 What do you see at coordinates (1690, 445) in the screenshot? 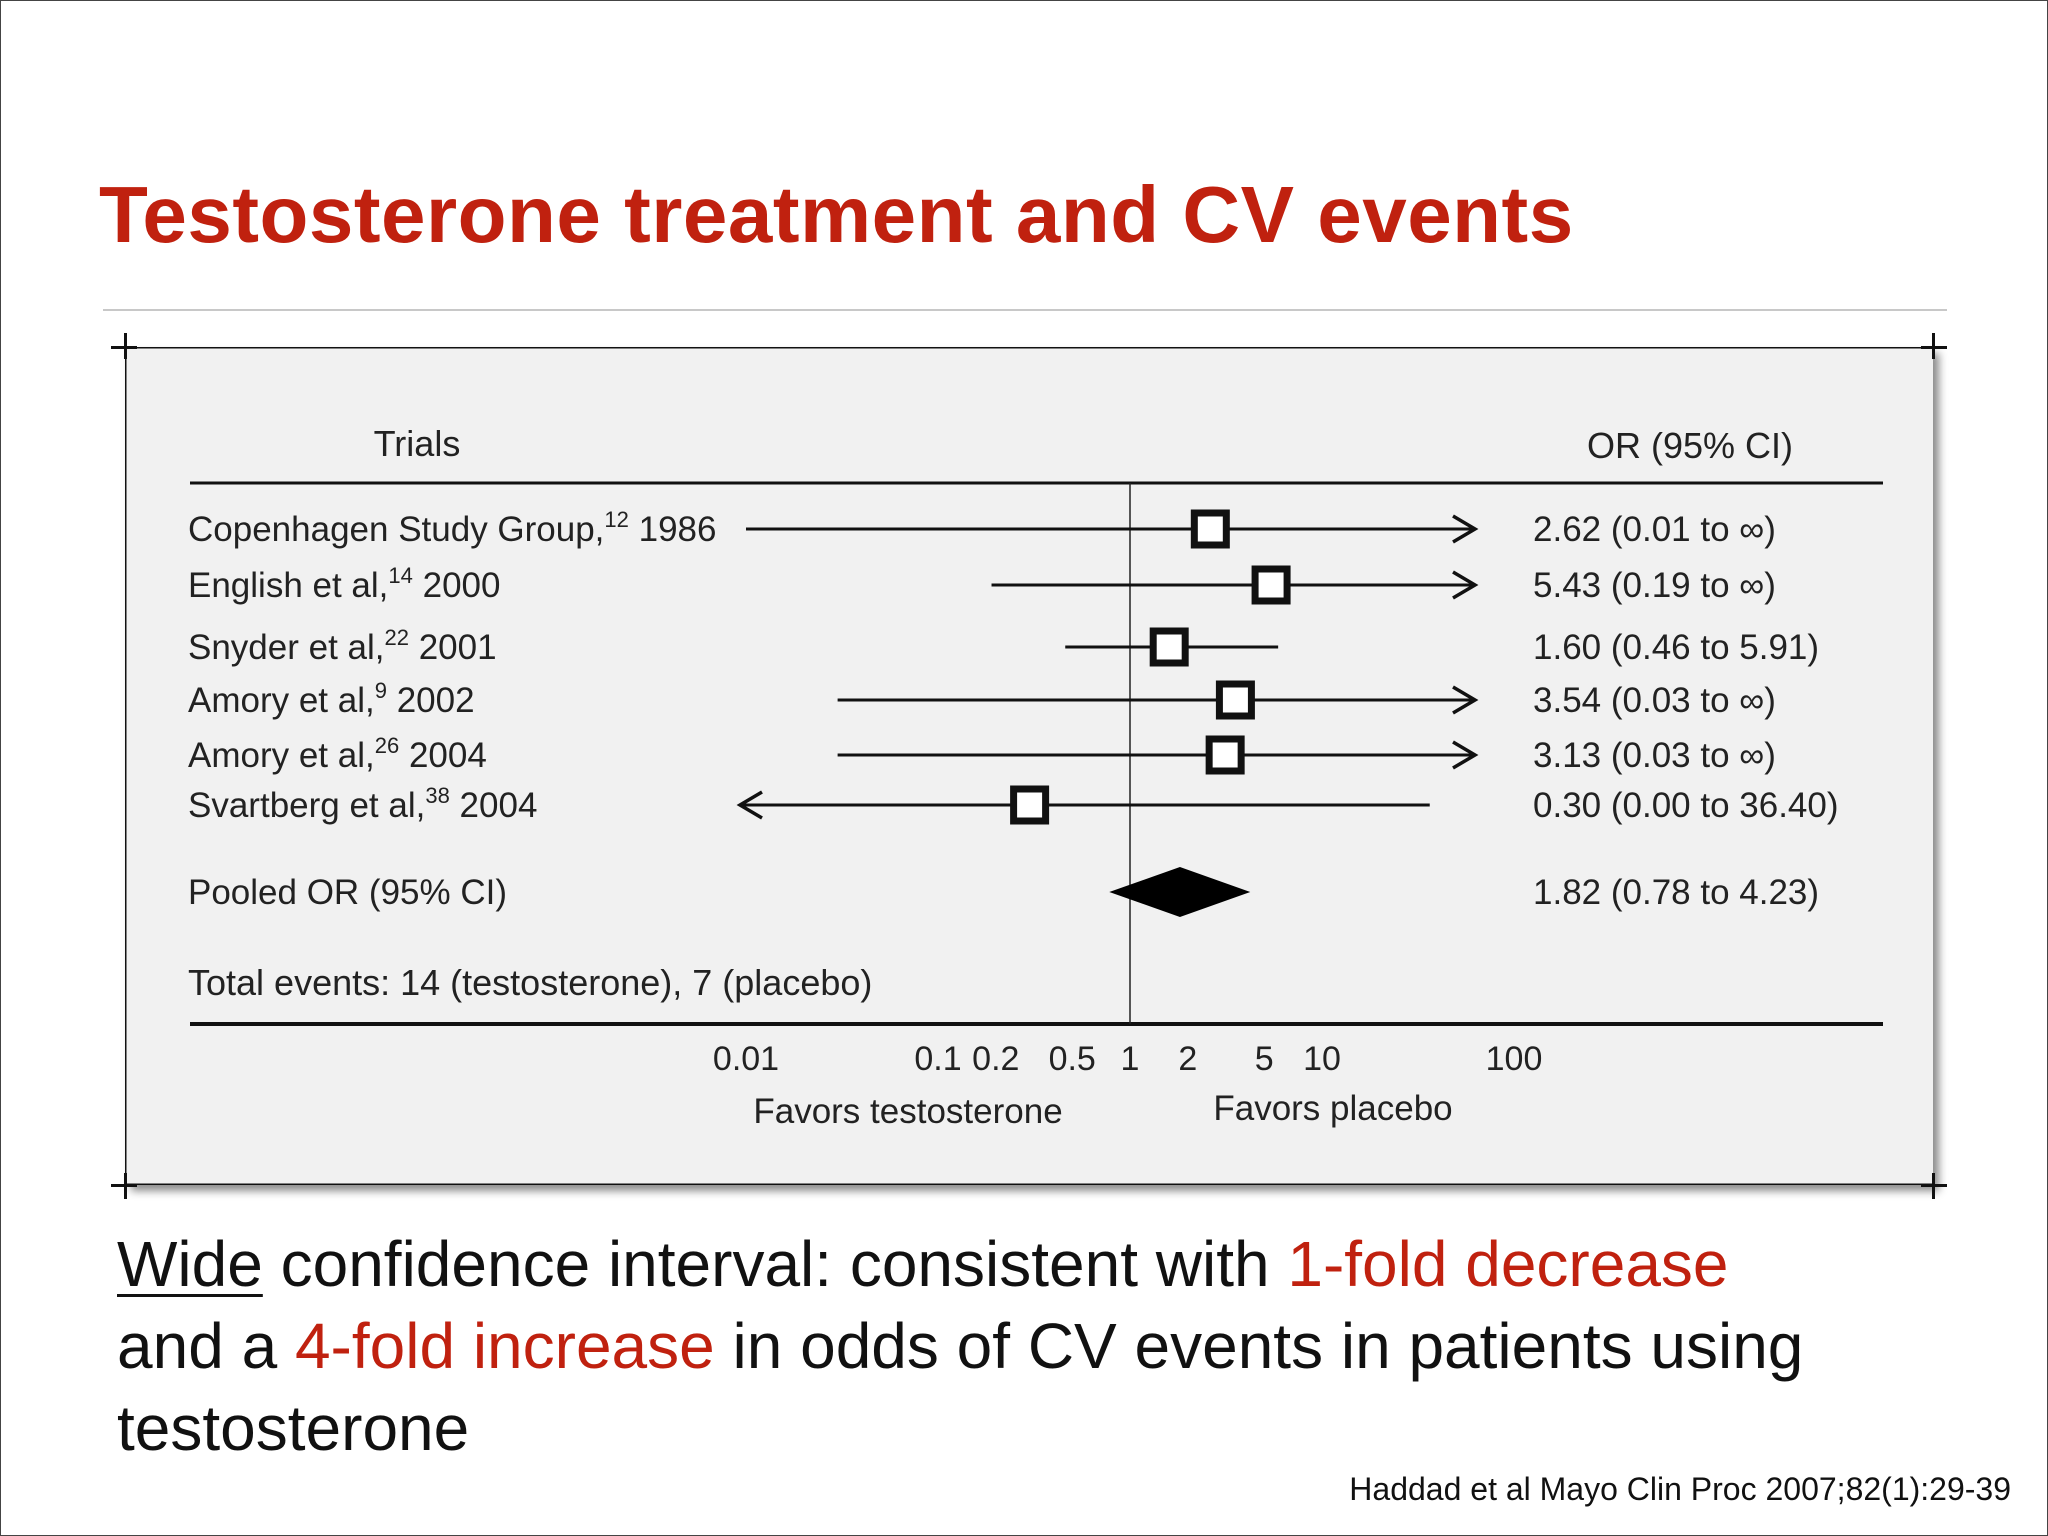
I see `header-or-ci: OR (95% CI)` at bounding box center [1690, 445].